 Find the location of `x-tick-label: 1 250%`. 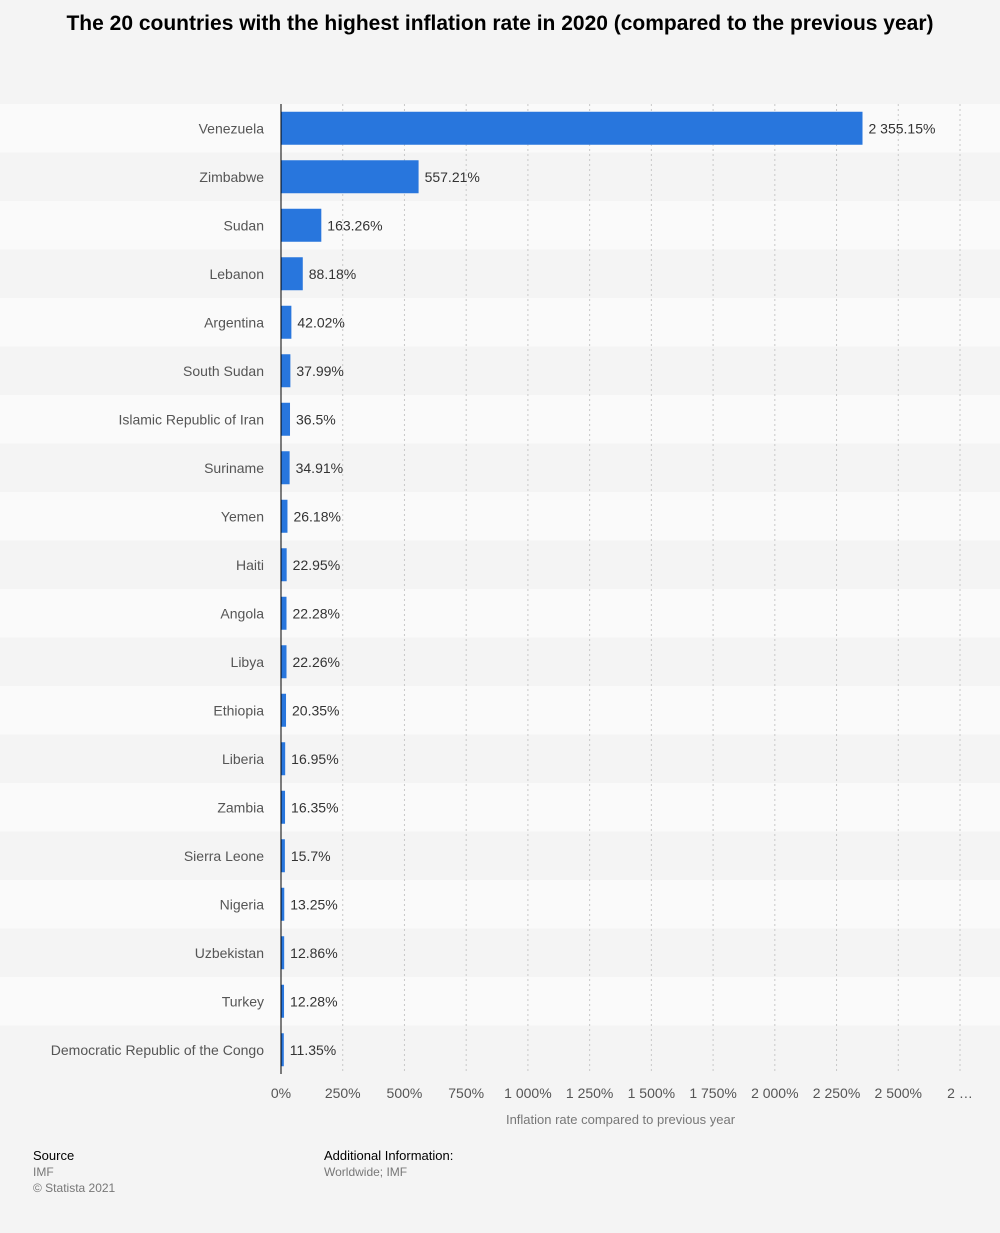

x-tick-label: 1 250% is located at coordinates (589, 1093).